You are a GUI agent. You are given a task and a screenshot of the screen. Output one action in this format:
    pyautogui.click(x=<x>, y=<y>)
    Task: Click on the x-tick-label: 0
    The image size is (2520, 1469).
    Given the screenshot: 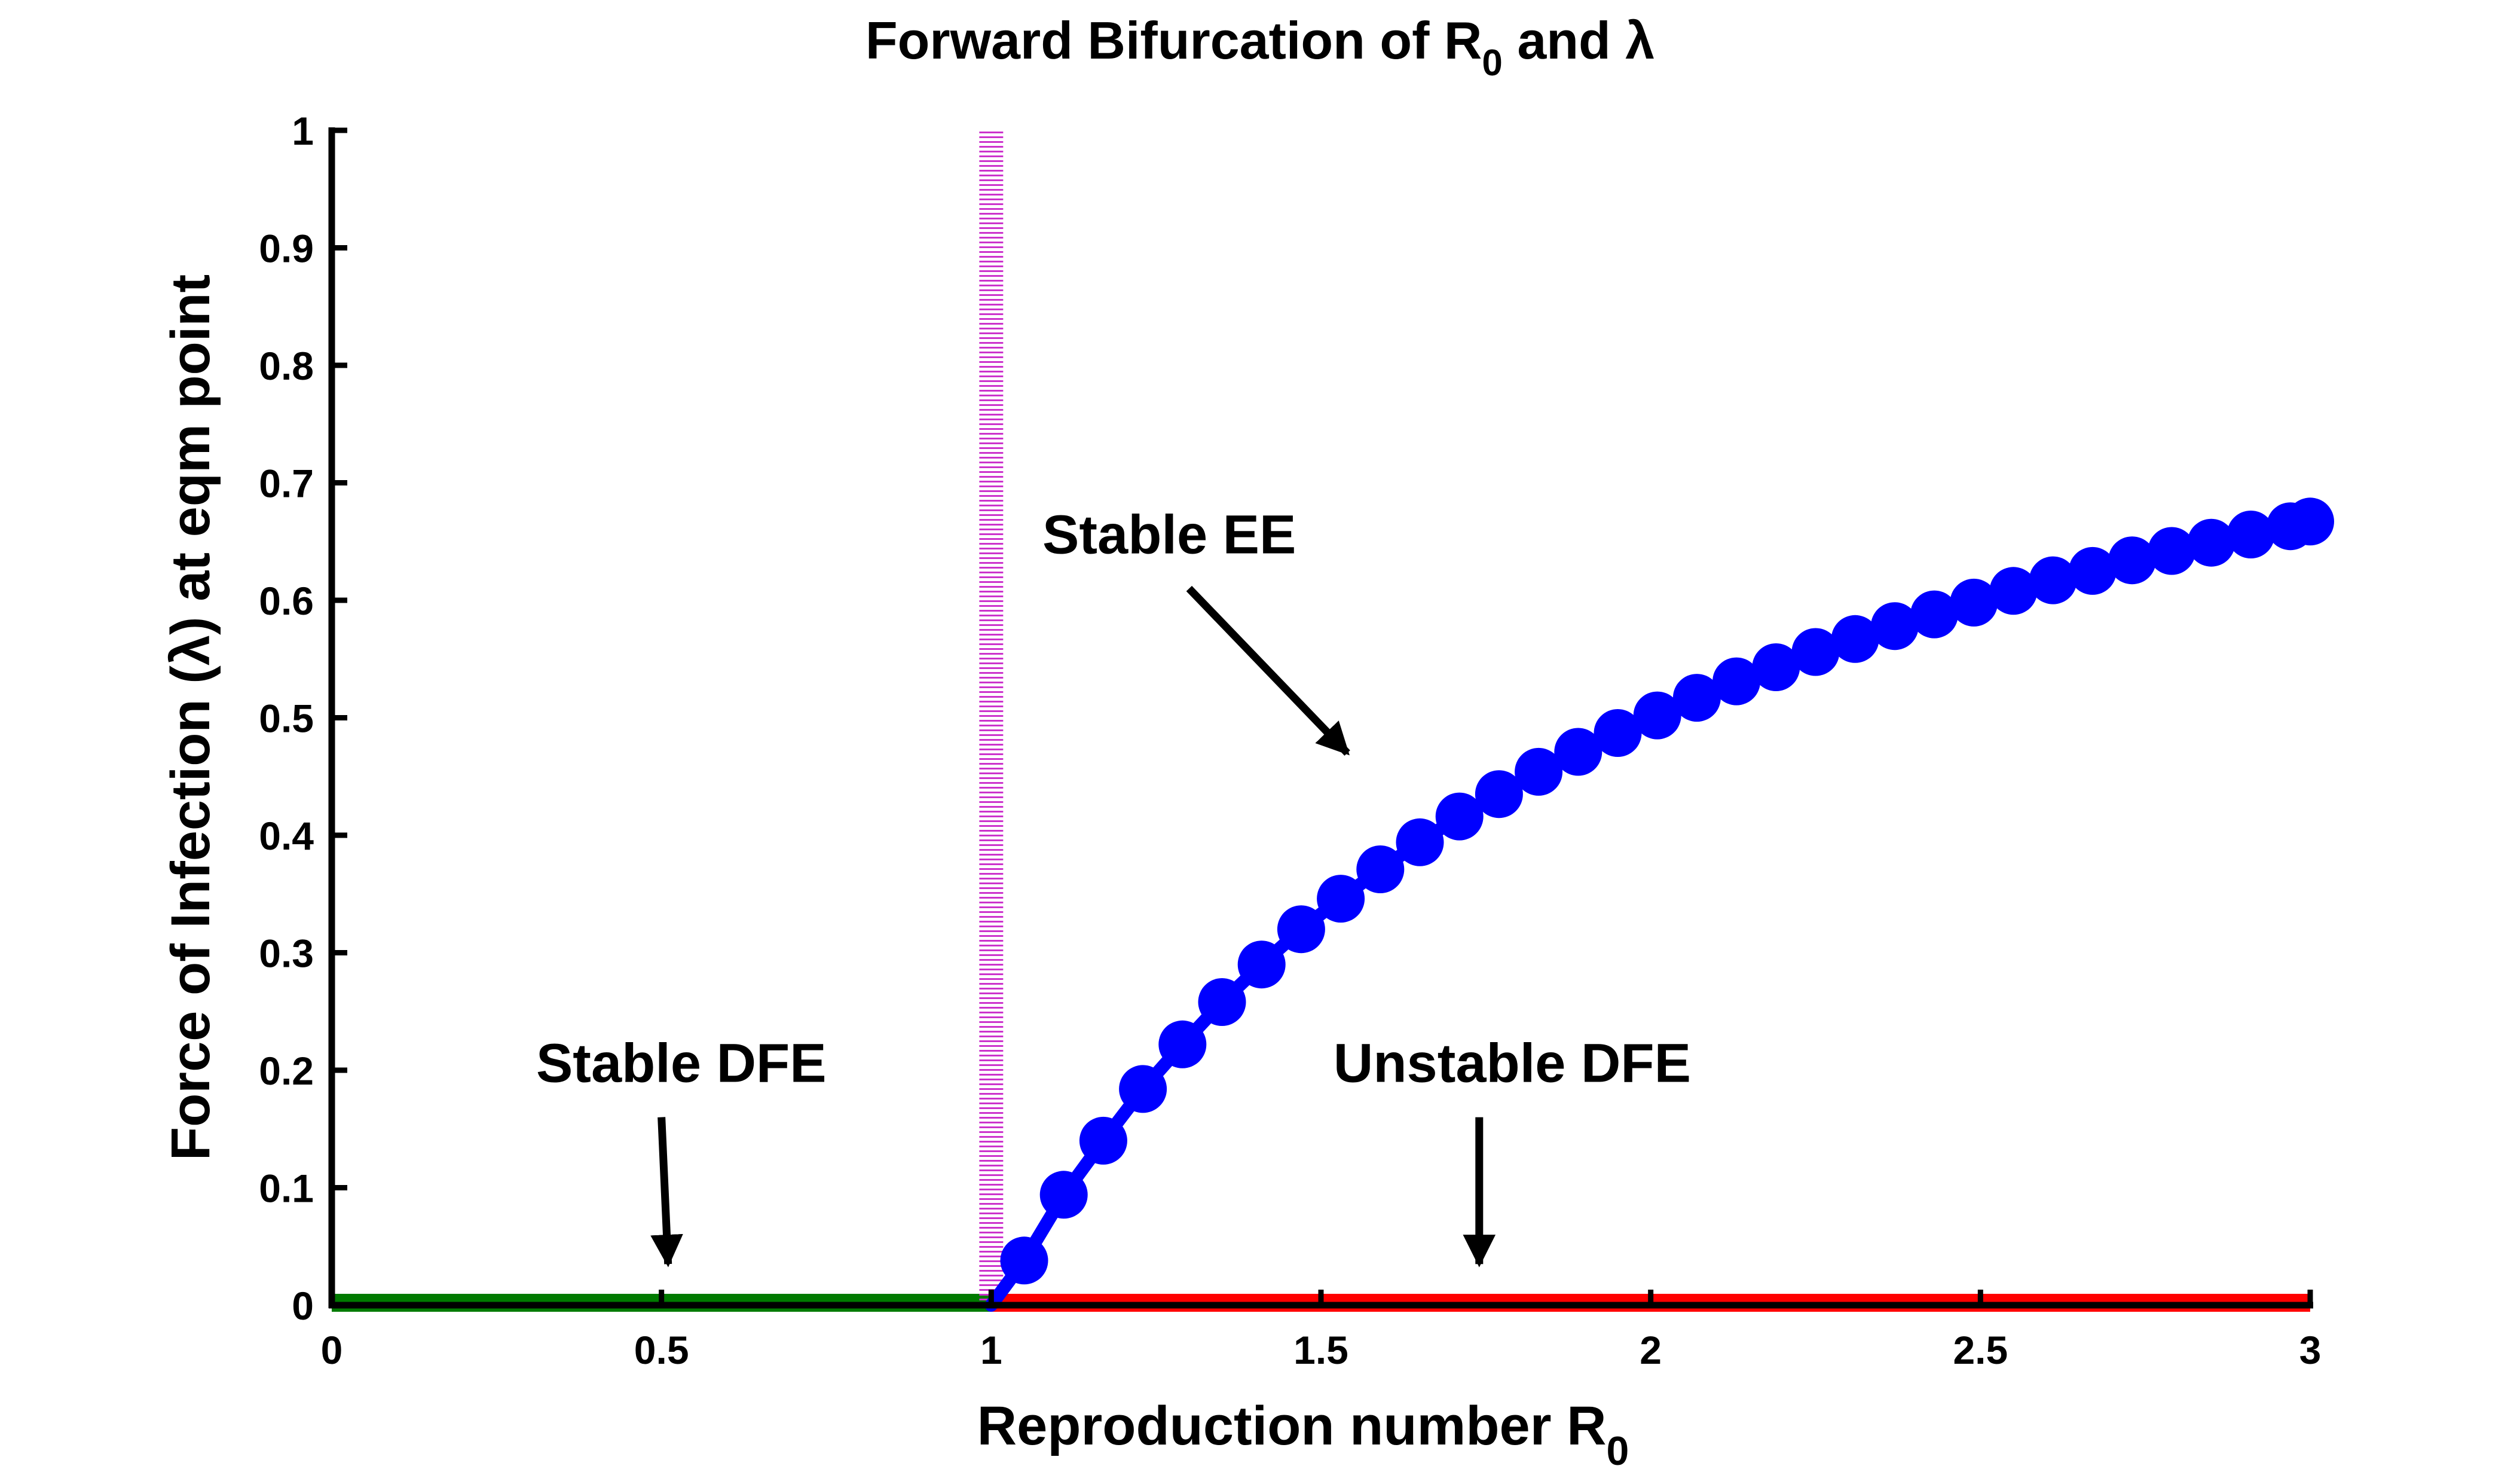 What is the action you would take?
    pyautogui.click(x=332, y=1350)
    